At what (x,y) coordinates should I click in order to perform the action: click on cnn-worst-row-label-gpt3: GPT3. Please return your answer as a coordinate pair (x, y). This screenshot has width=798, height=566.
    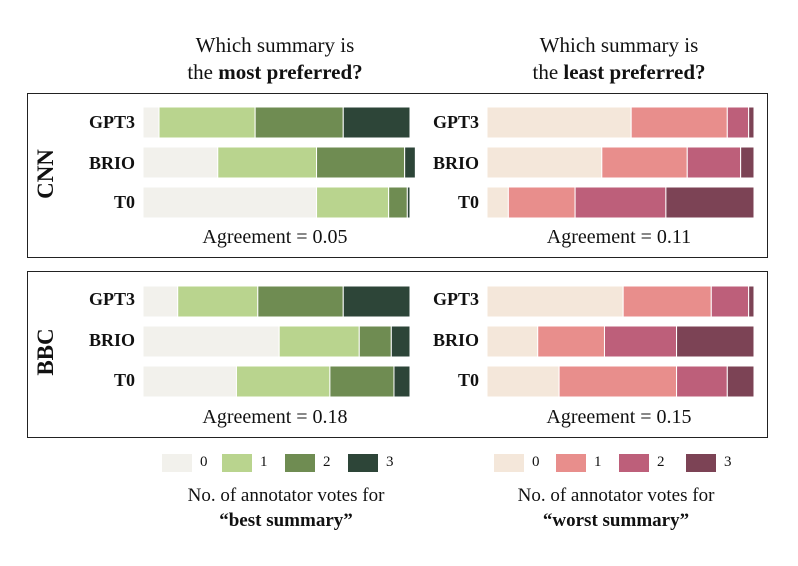
    Looking at the image, I should click on (455, 122).